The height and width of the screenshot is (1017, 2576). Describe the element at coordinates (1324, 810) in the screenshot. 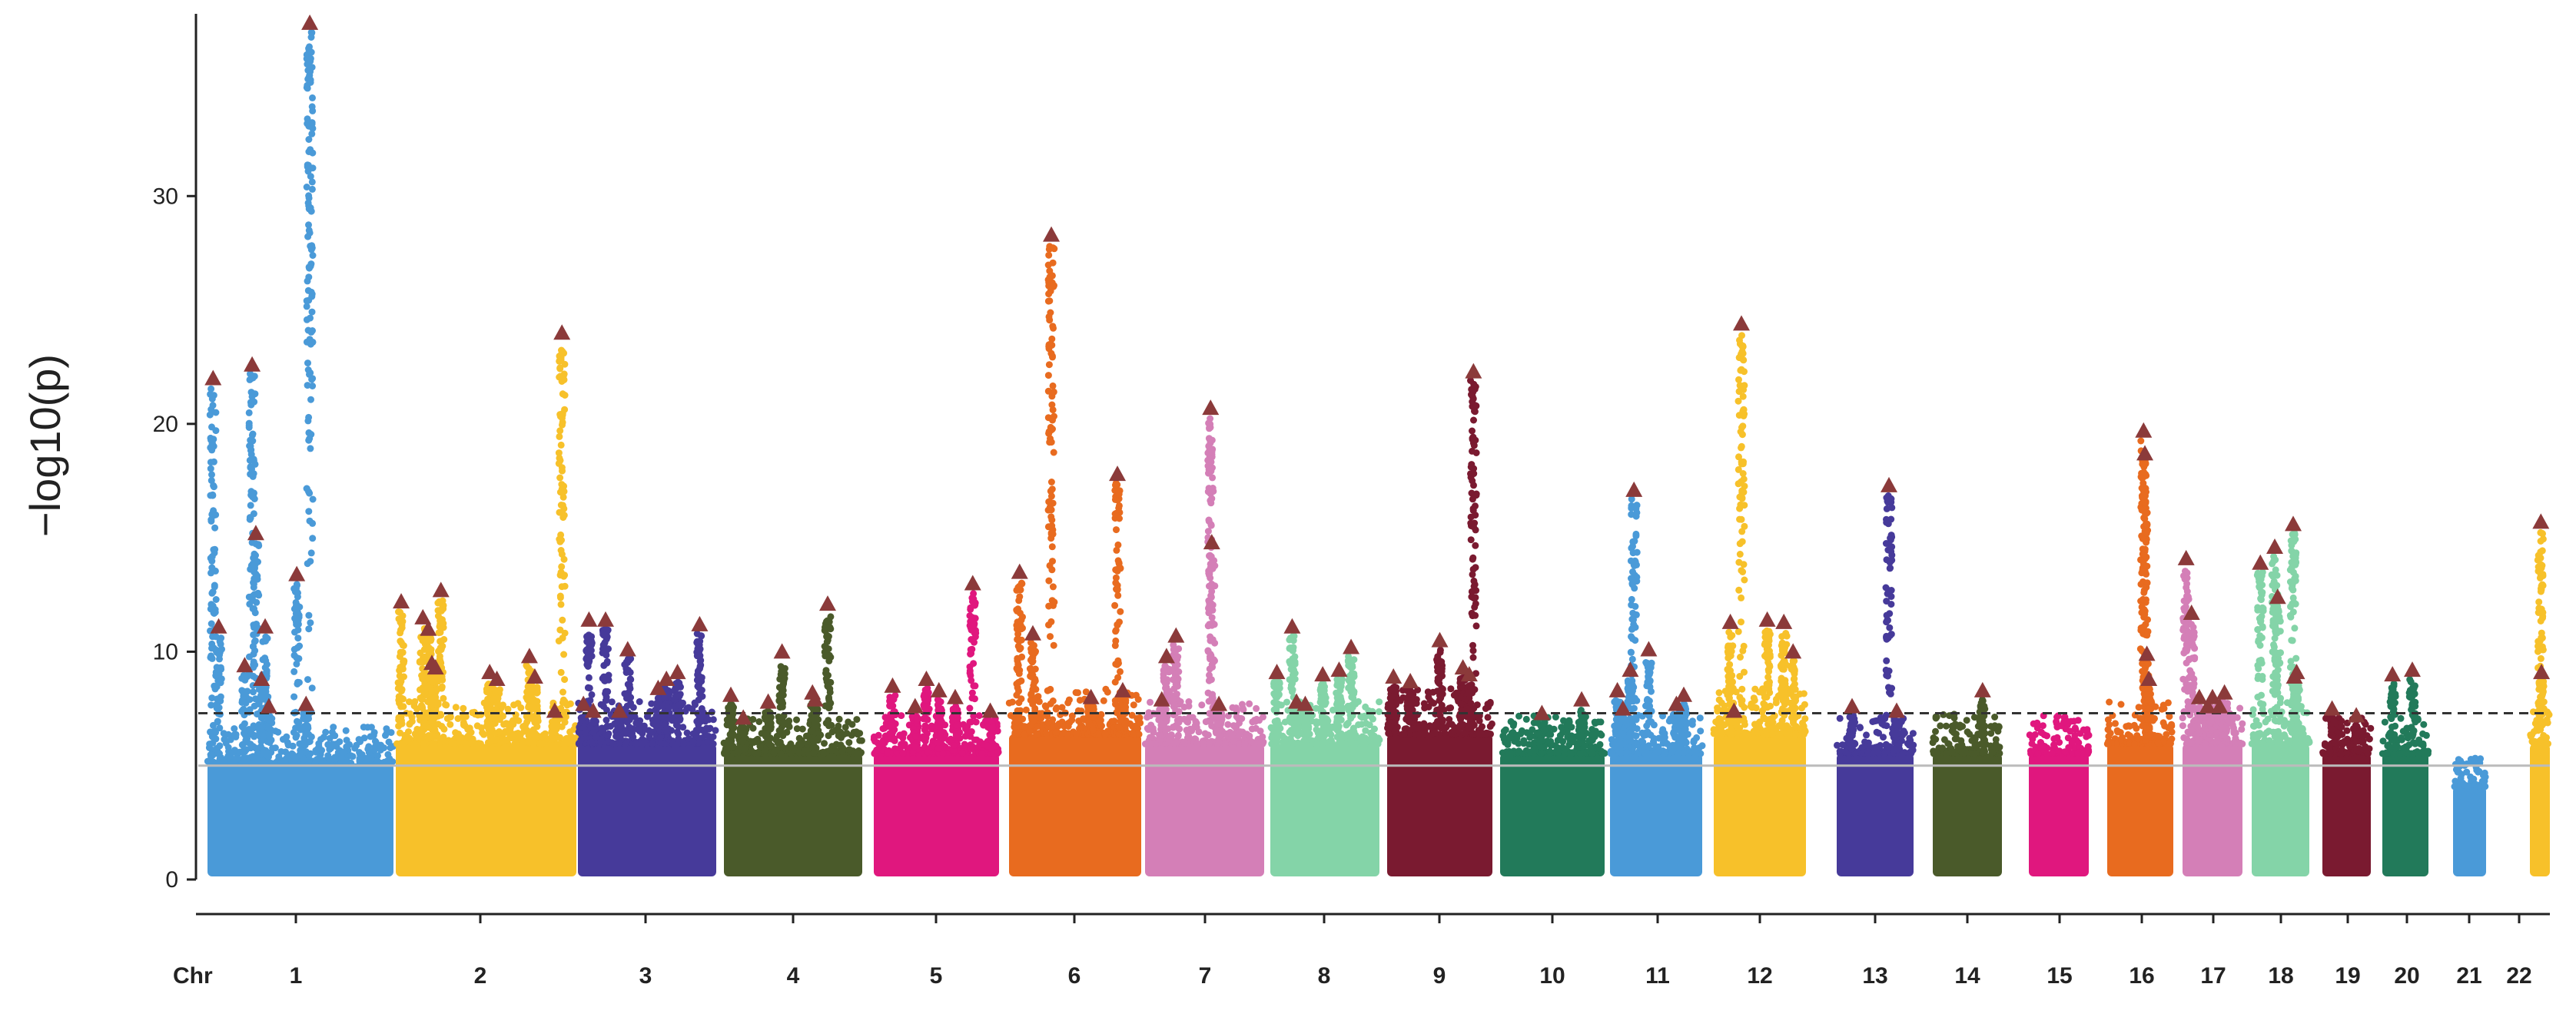

I see `chromosome-8-band` at that location.